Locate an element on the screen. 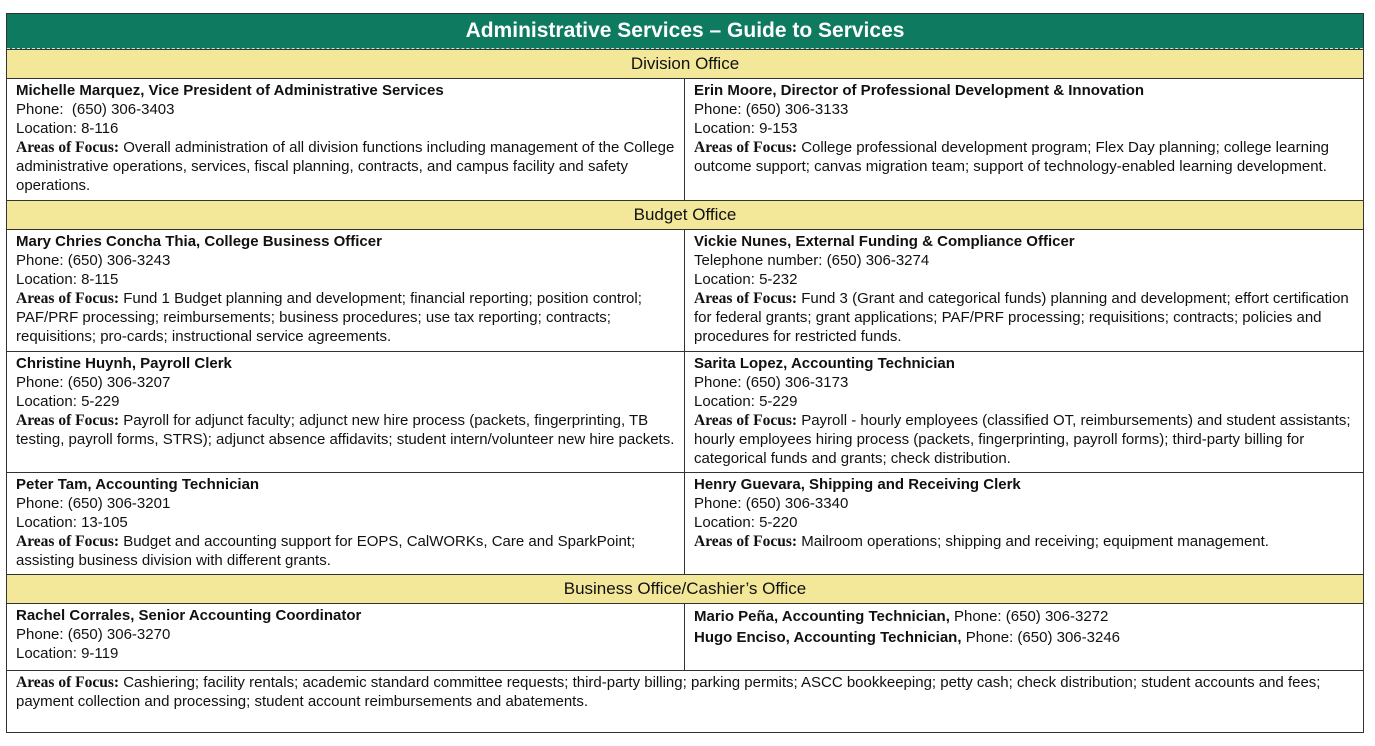 This screenshot has width=1375, height=746. phone-label: Telephone number: is located at coordinates (758, 260).